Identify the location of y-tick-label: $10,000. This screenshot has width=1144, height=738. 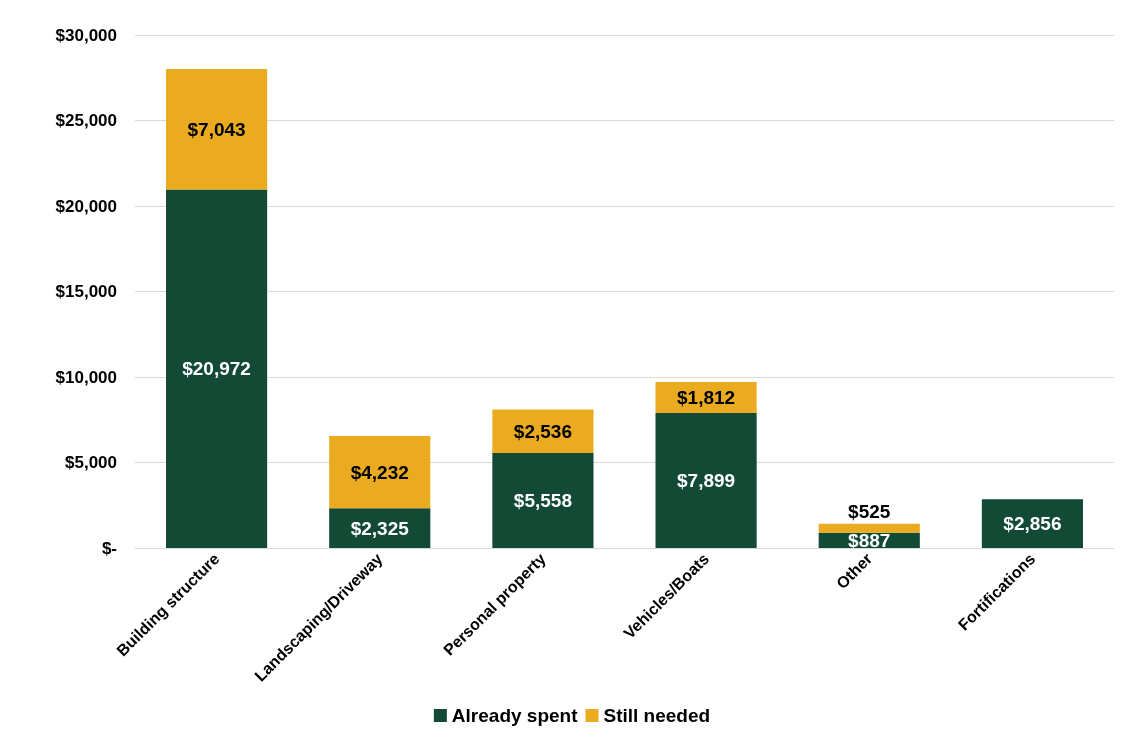
(86, 377).